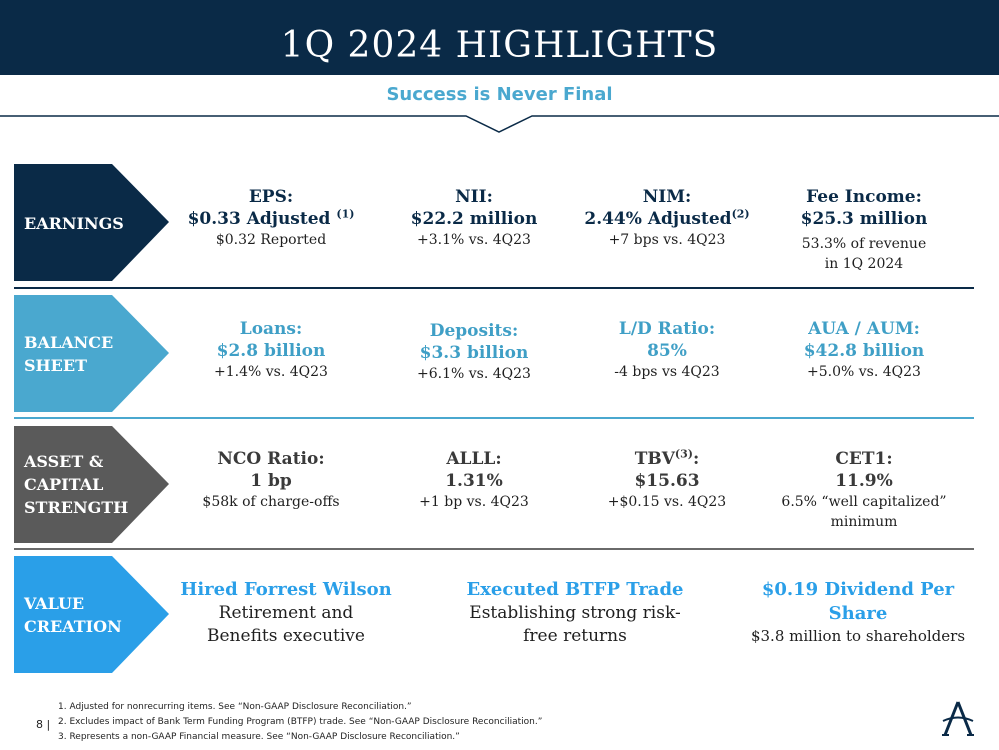 The height and width of the screenshot is (750, 999). I want to click on earnings-band, so click(91, 222).